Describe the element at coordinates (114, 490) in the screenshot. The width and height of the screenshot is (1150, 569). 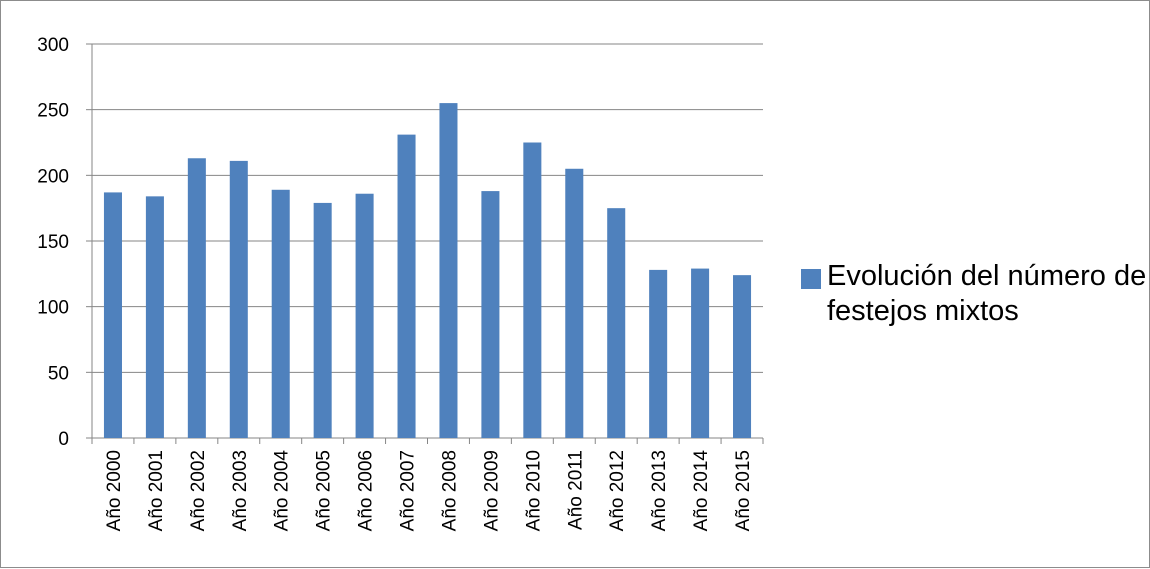
I see `x-tick-label: Año 2000` at that location.